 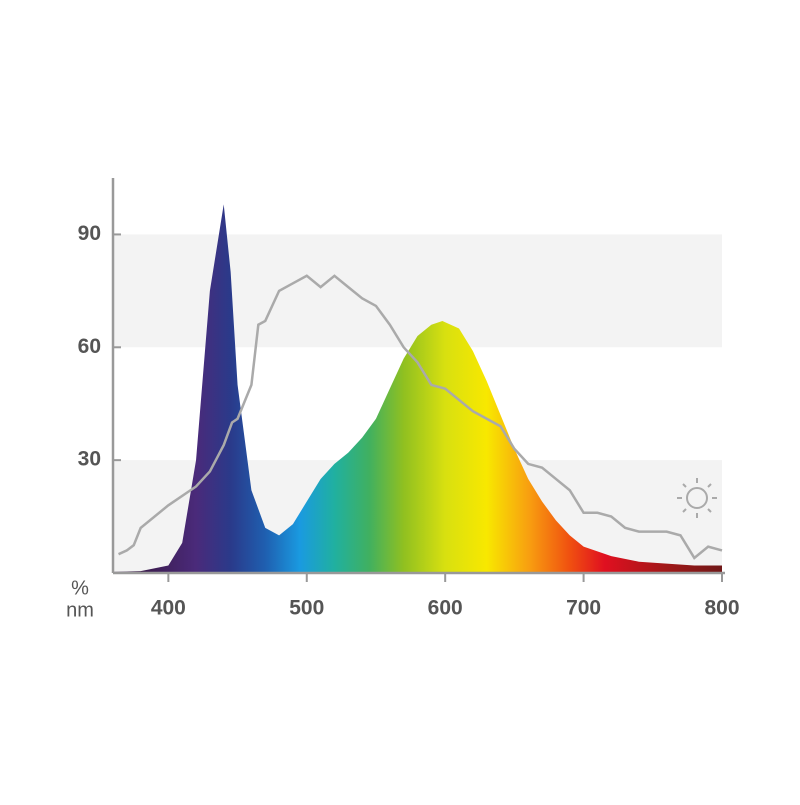 I want to click on x-tick-label: 600, so click(x=445, y=608).